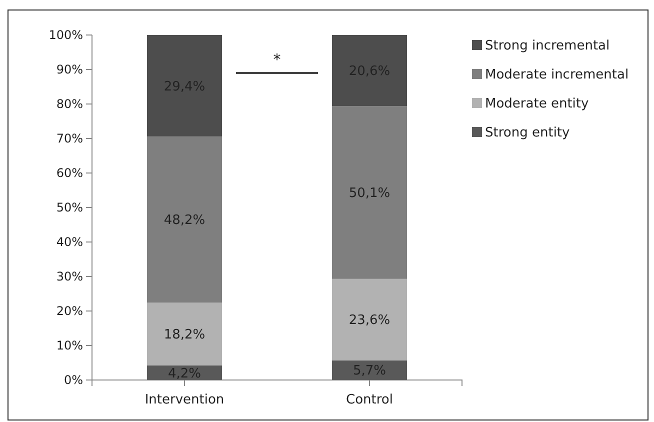  What do you see at coordinates (69, 103) in the screenshot?
I see `y-tick-label: 80%` at bounding box center [69, 103].